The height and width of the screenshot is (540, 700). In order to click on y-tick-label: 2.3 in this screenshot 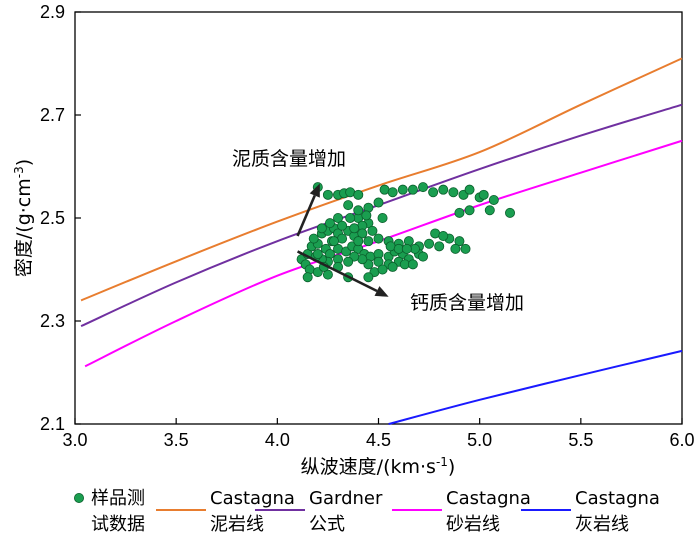, I will do `click(52, 321)`.